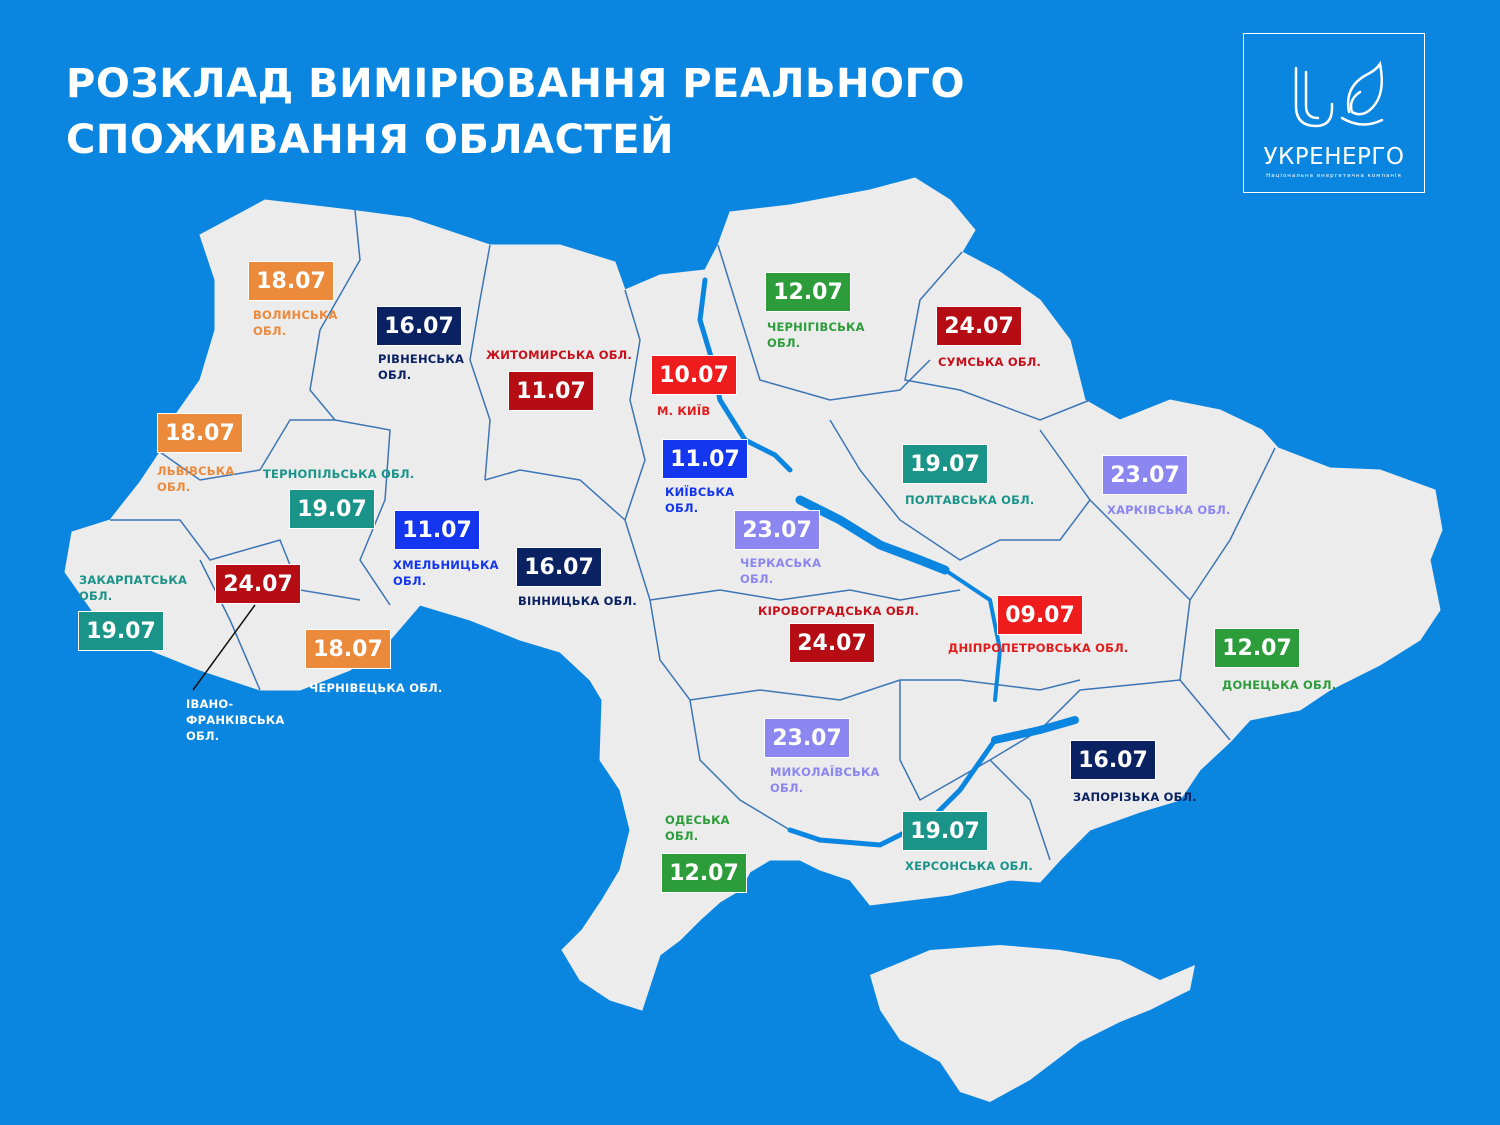 The image size is (1500, 1125). What do you see at coordinates (945, 831) in the screenshot?
I see `date-badge-kherson: 19.07` at bounding box center [945, 831].